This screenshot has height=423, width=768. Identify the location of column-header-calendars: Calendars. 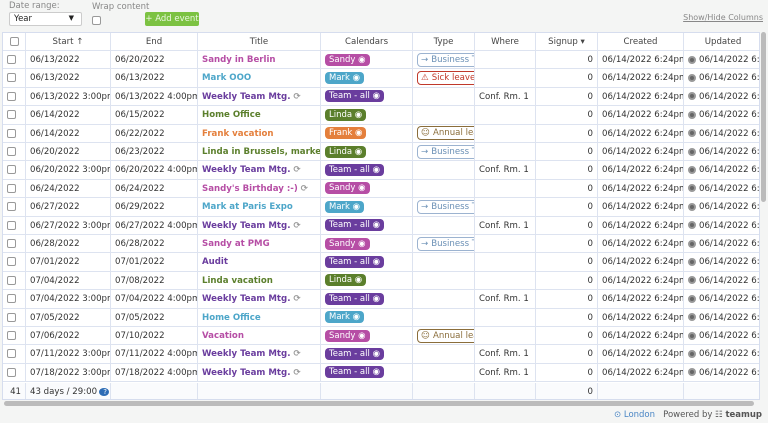
(367, 42).